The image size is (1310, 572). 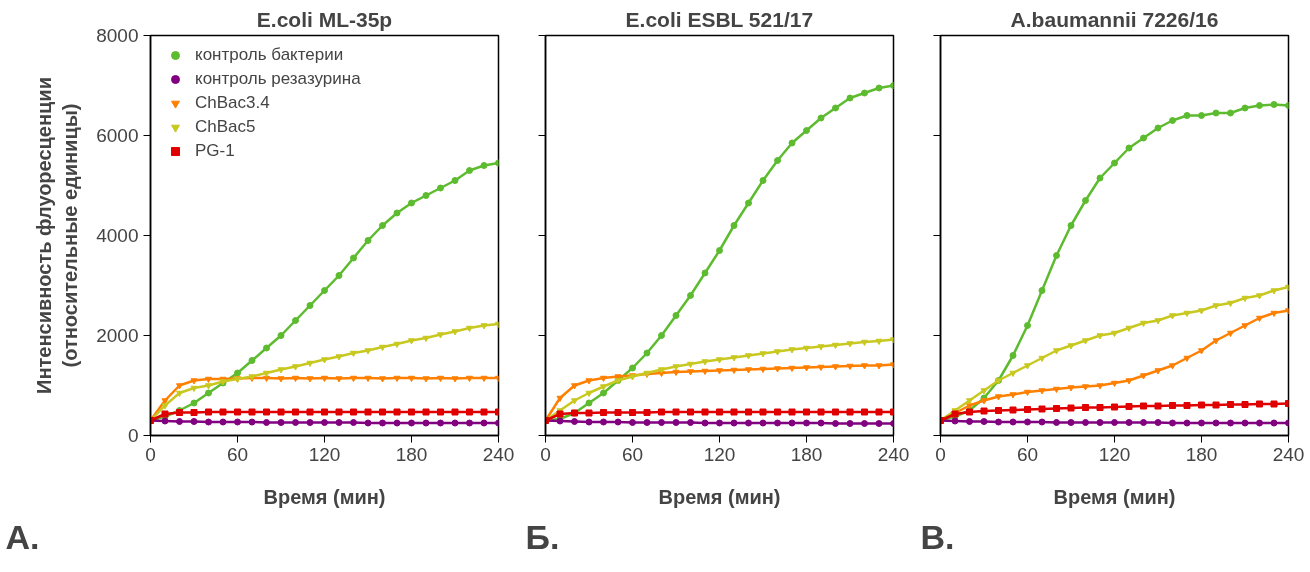 I want to click on text: Б., so click(x=542, y=536).